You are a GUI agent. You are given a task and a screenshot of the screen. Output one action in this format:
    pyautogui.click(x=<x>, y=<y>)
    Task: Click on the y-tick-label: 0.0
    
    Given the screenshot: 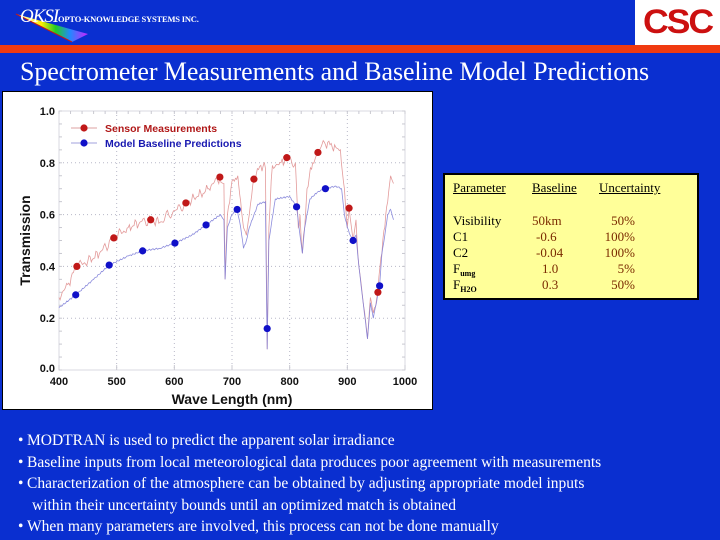 What is the action you would take?
    pyautogui.click(x=47, y=369)
    